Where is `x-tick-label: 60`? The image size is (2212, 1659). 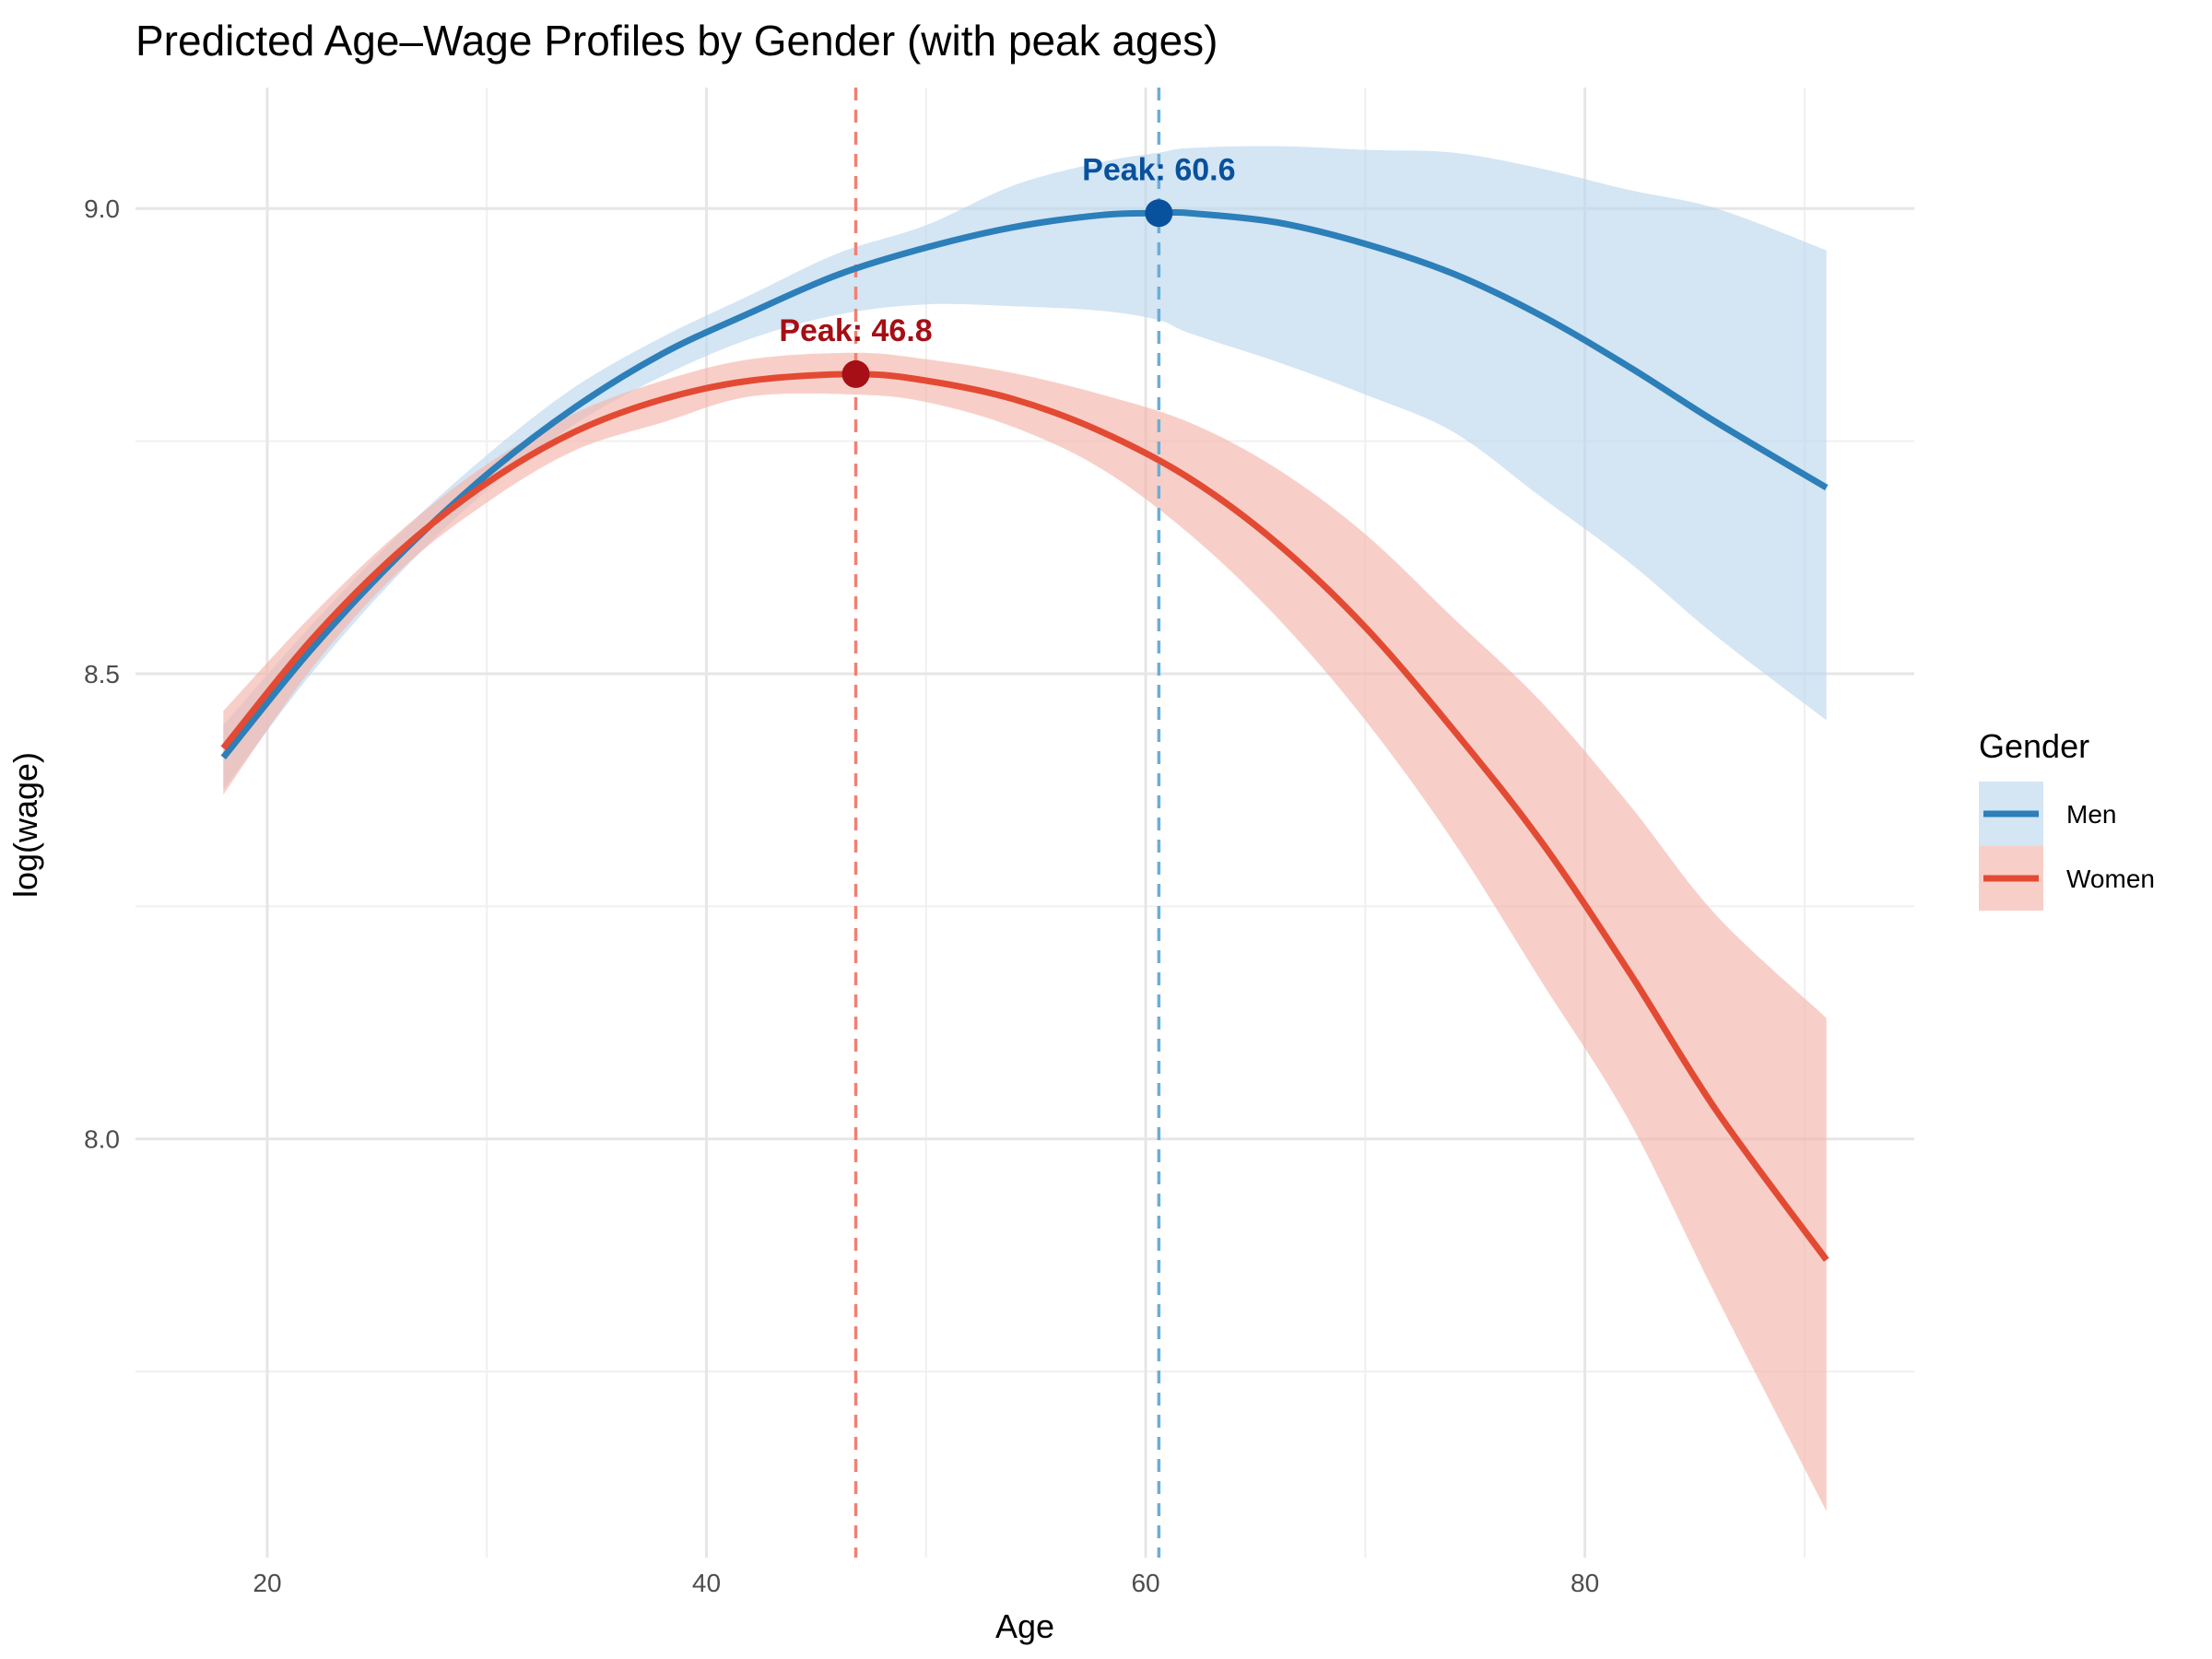
x-tick-label: 60 is located at coordinates (1145, 1583).